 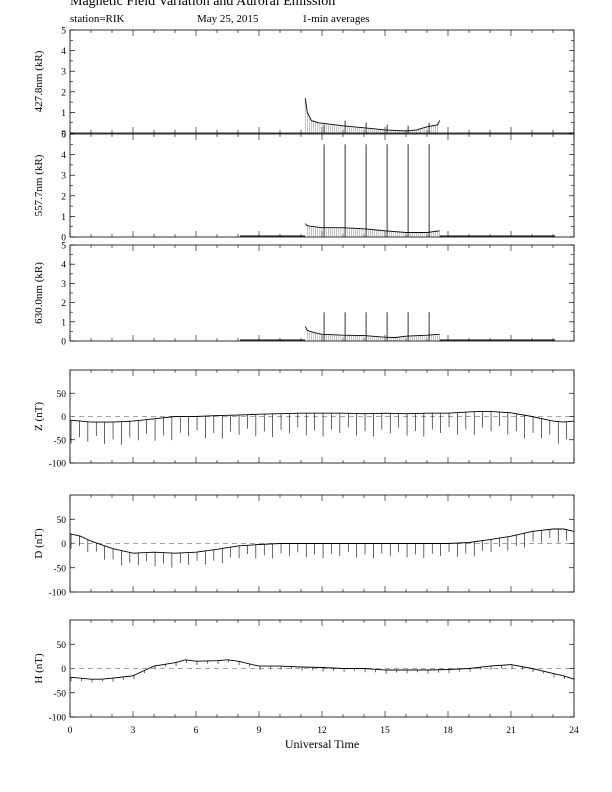 What do you see at coordinates (70, 731) in the screenshot?
I see `x-tick-label: 0` at bounding box center [70, 731].